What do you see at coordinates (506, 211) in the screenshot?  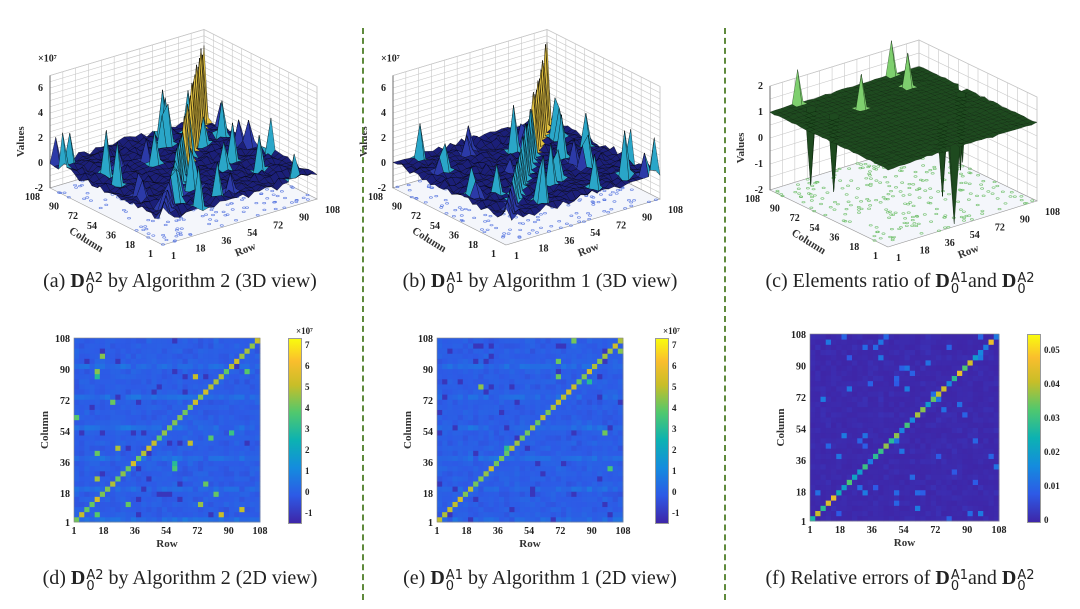 I see `surface-patch` at bounding box center [506, 211].